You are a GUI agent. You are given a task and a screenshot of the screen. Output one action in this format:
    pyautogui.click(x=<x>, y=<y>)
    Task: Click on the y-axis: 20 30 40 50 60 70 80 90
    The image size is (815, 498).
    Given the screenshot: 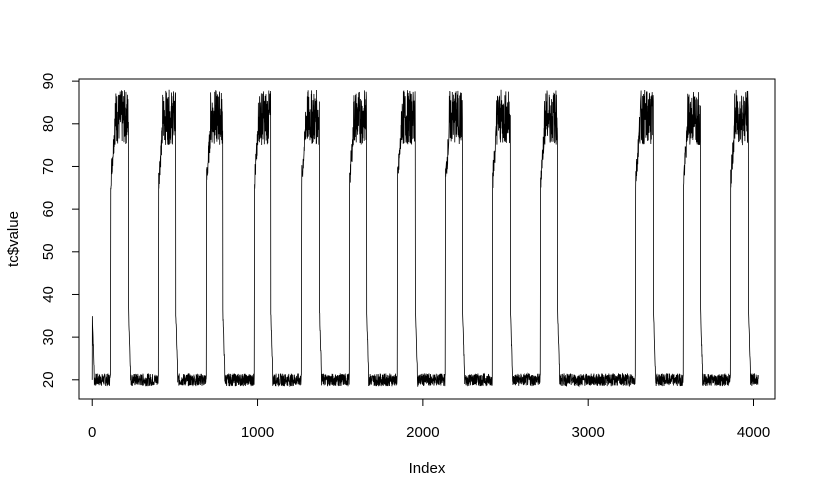 What is the action you would take?
    pyautogui.click(x=60, y=230)
    